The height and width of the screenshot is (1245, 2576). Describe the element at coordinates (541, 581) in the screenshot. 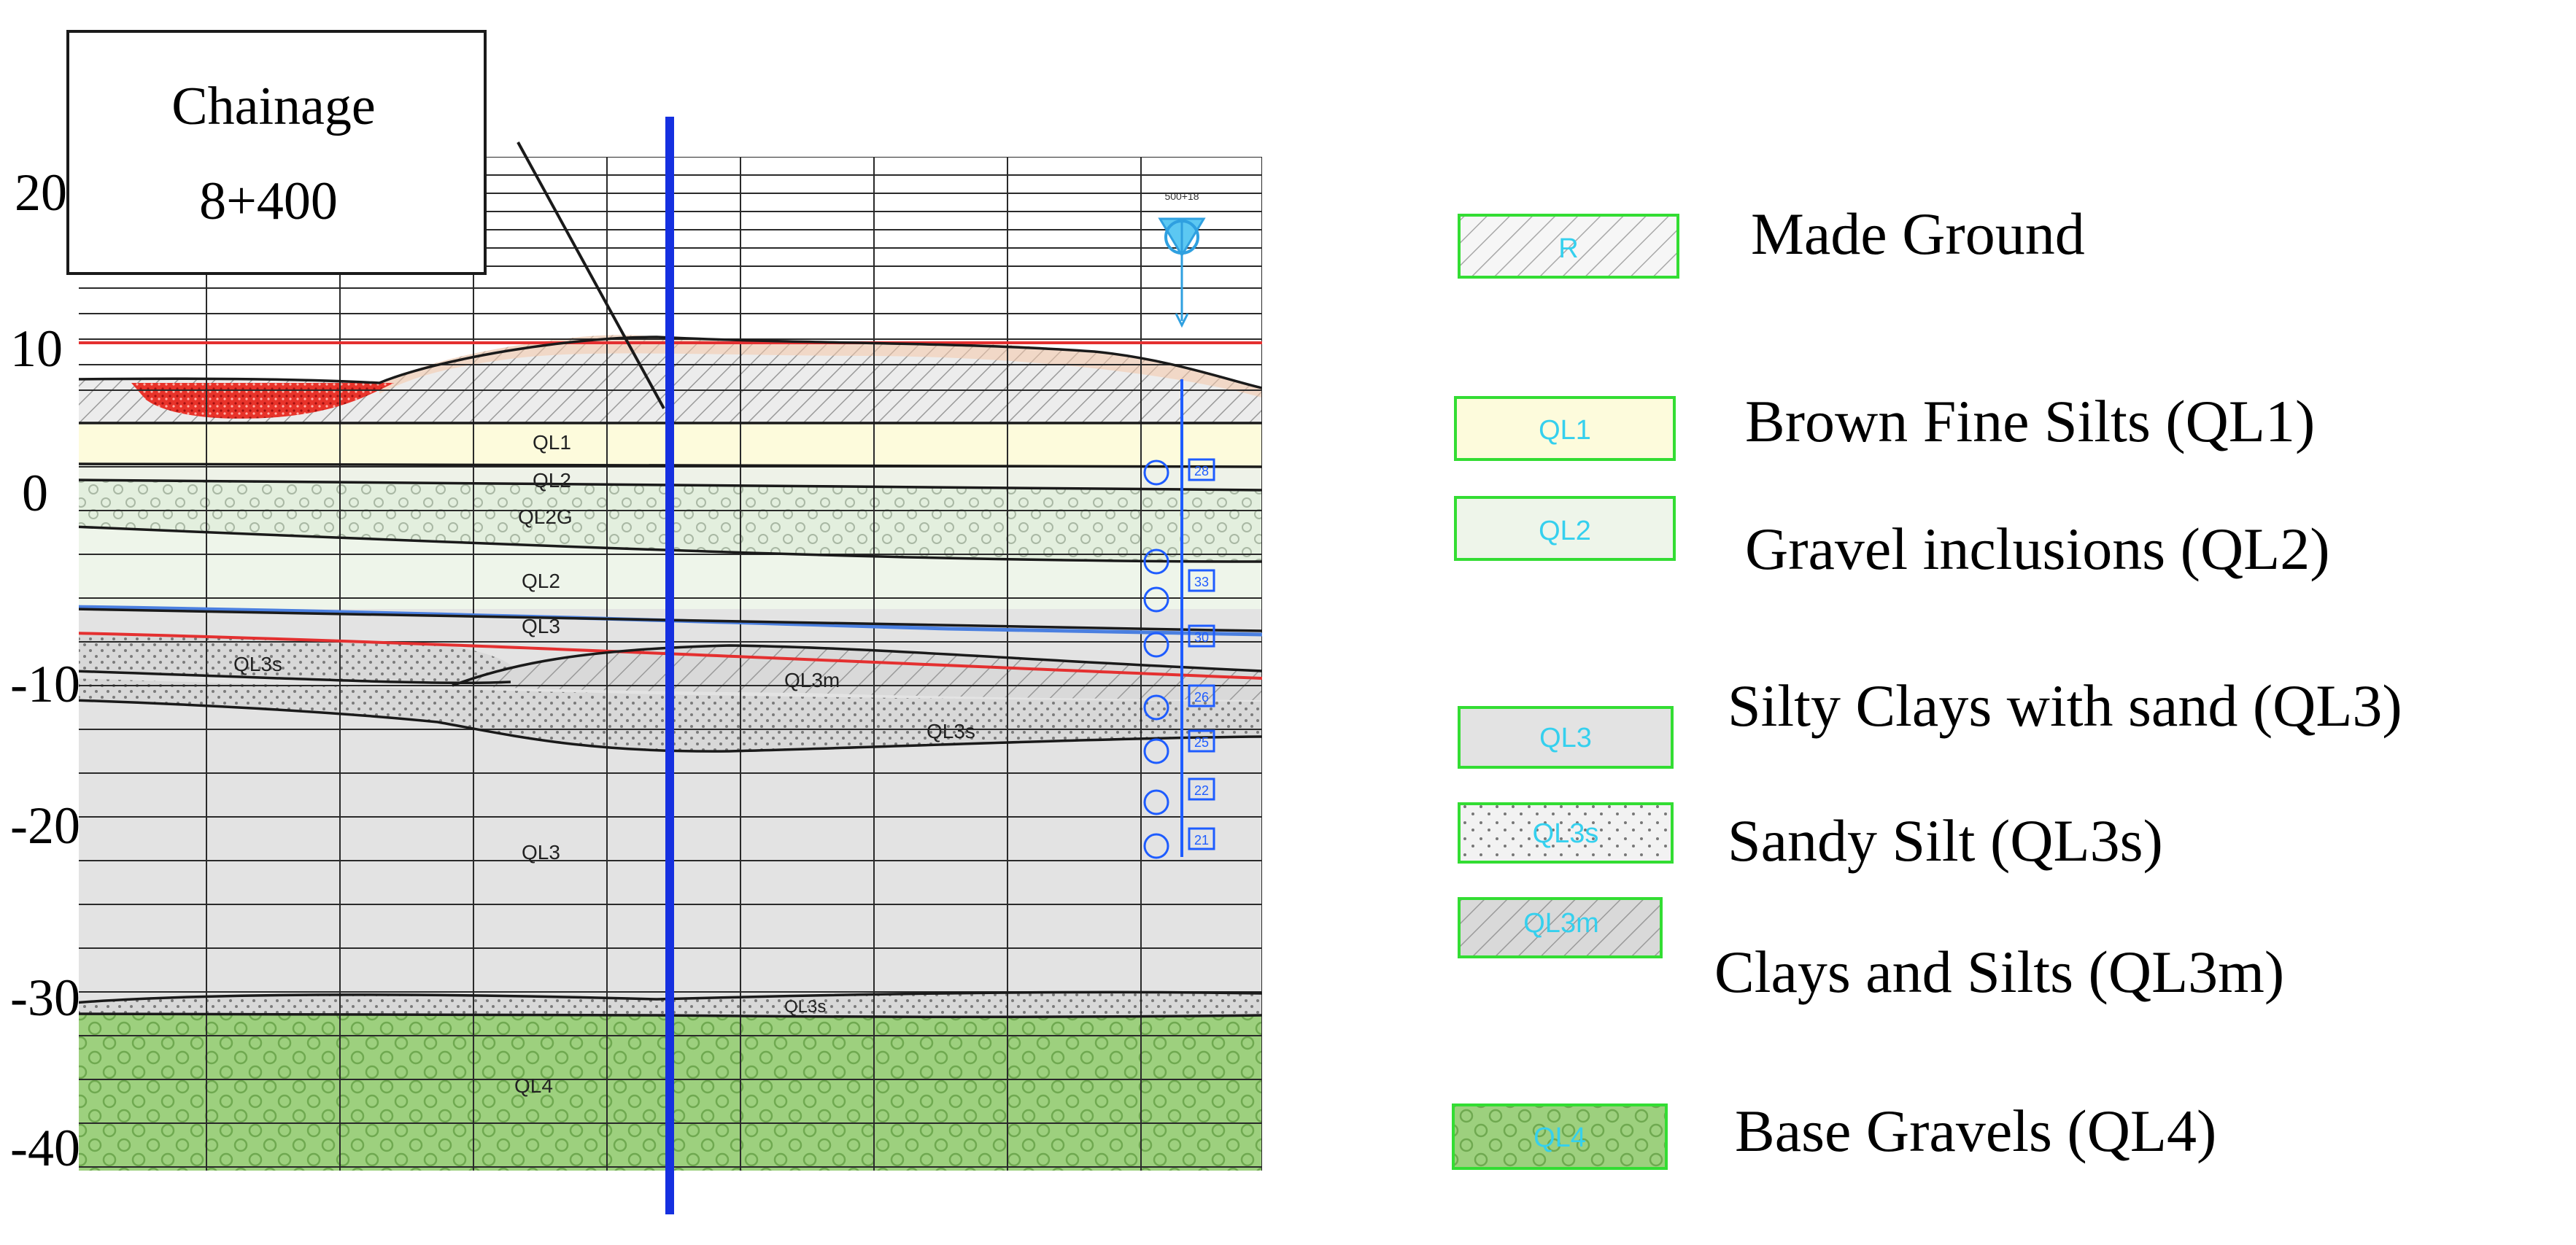

I see `layer-label-ql2-low: QL2` at that location.